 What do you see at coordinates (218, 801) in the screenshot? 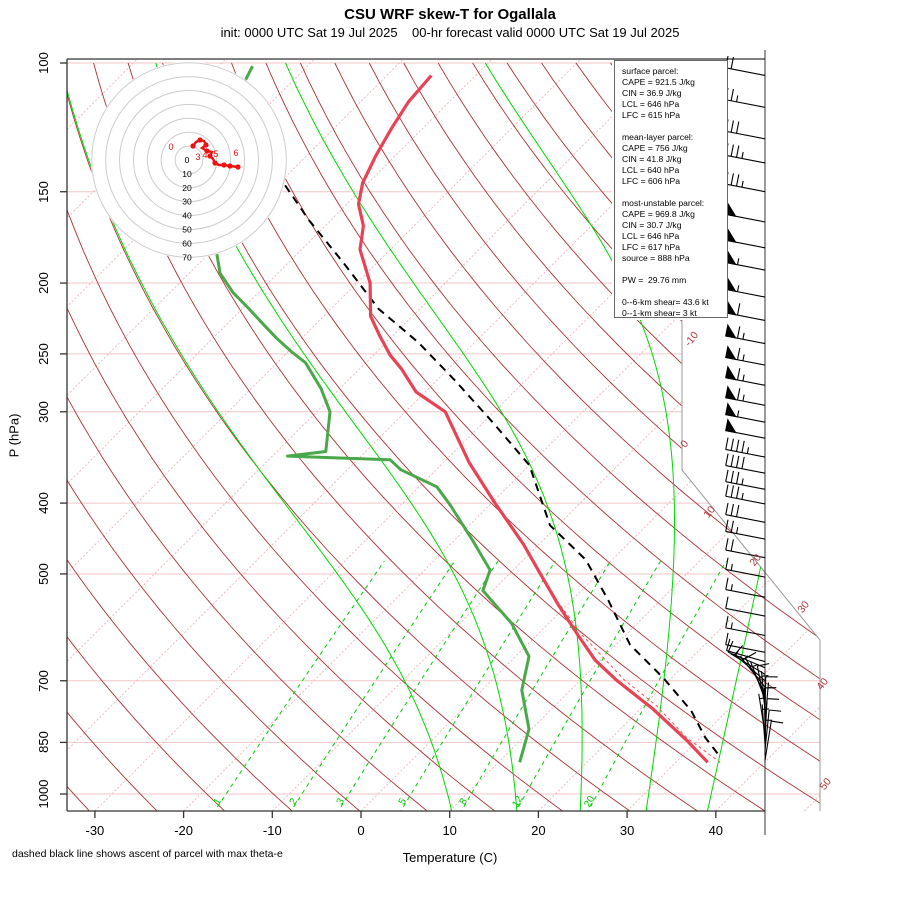
I see `mixing-ratio-label: 1` at bounding box center [218, 801].